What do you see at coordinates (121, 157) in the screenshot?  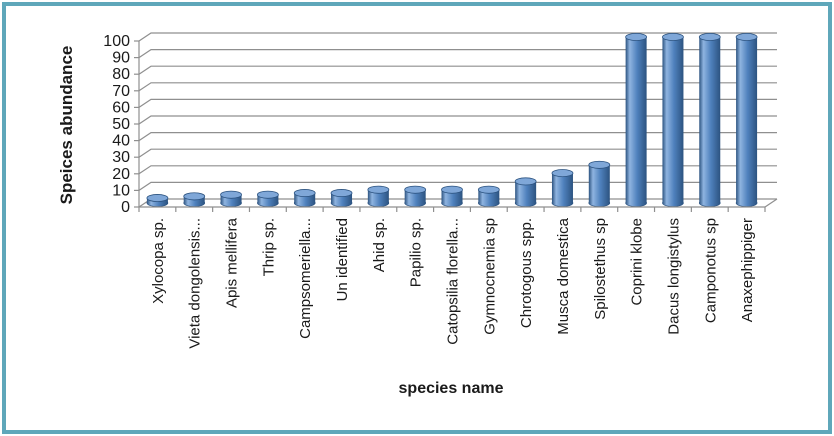 I see `y-tick-label: 30` at bounding box center [121, 157].